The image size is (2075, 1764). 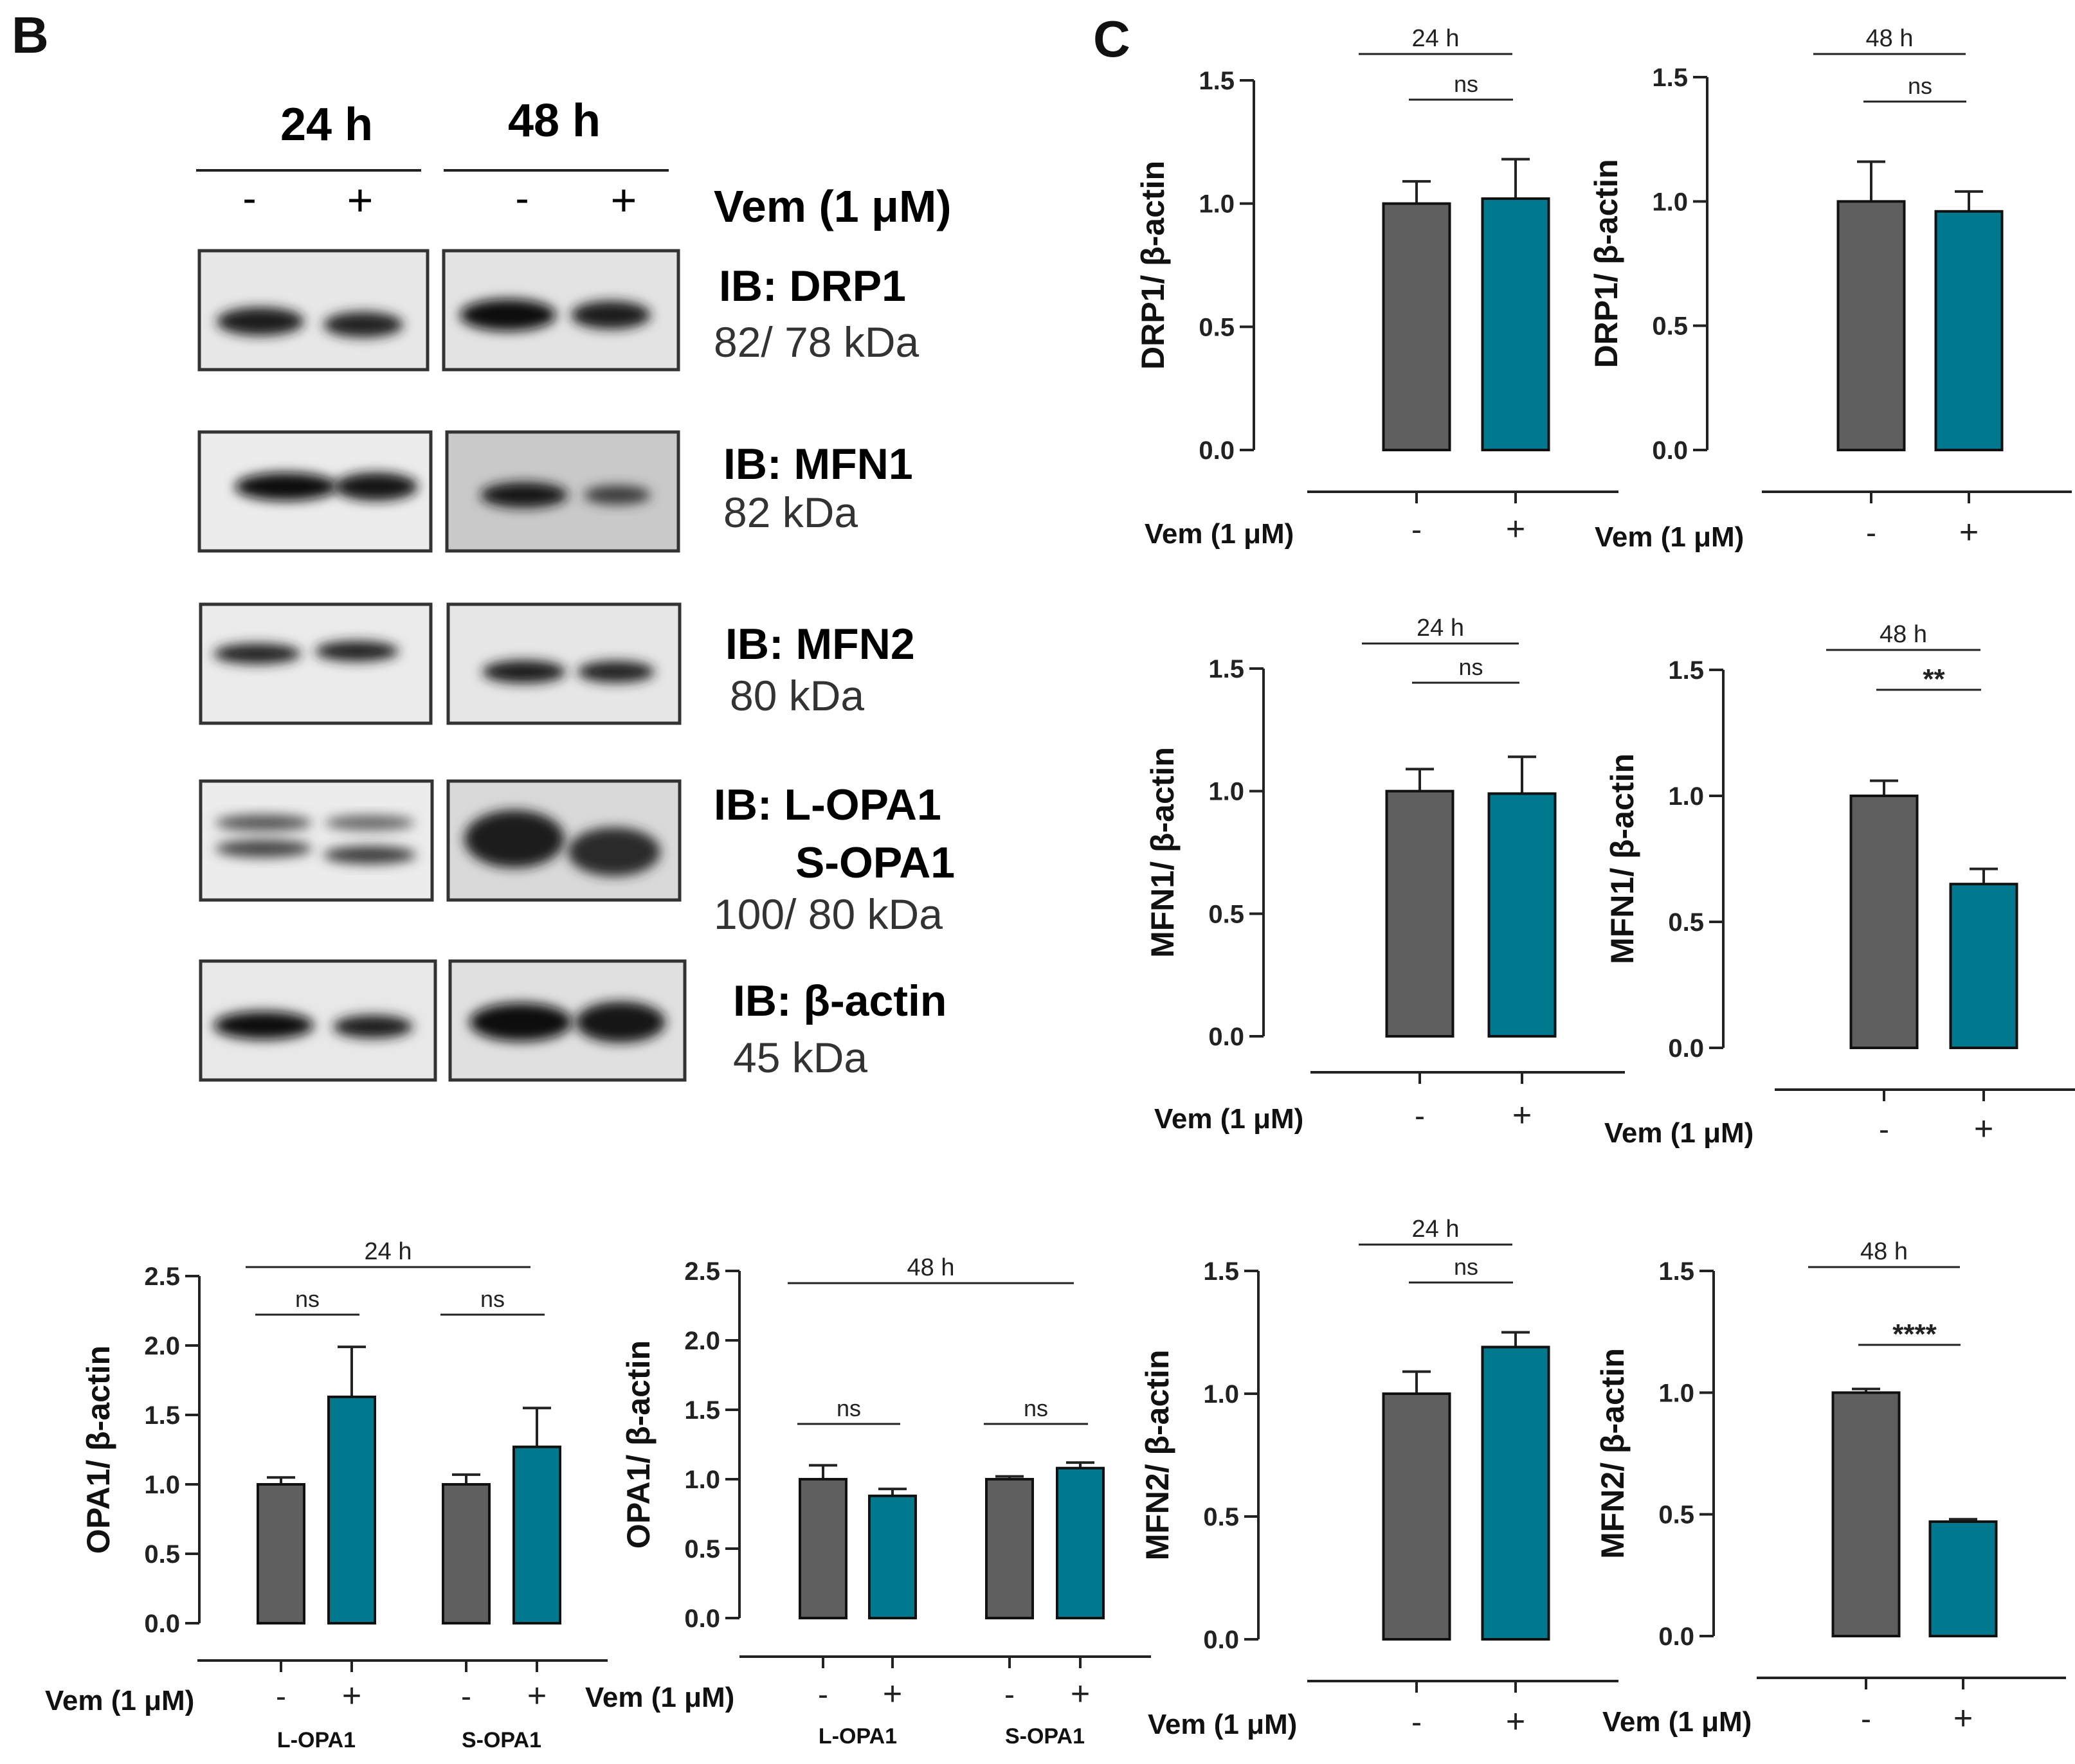 I want to click on blot-membrane-drp1-24h, so click(x=313, y=310).